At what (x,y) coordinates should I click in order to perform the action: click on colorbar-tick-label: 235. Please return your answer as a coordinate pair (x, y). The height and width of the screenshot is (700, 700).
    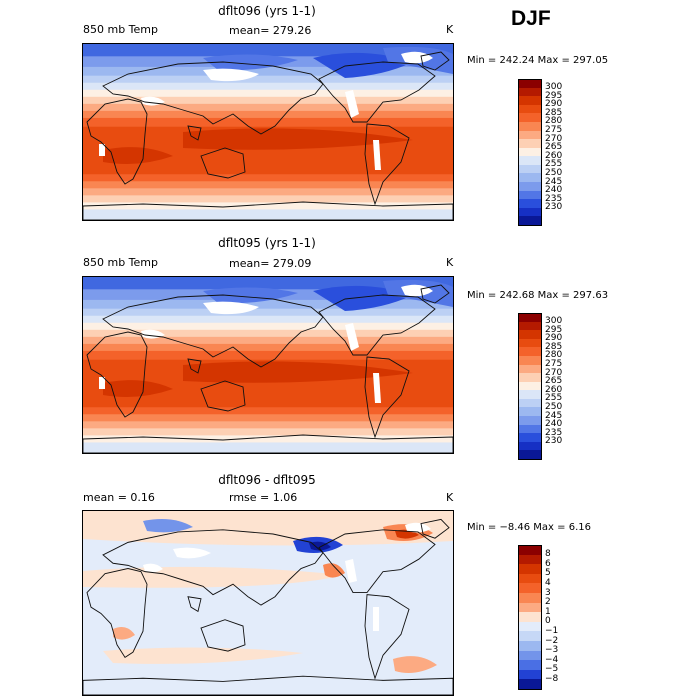
    Looking at the image, I should click on (554, 198).